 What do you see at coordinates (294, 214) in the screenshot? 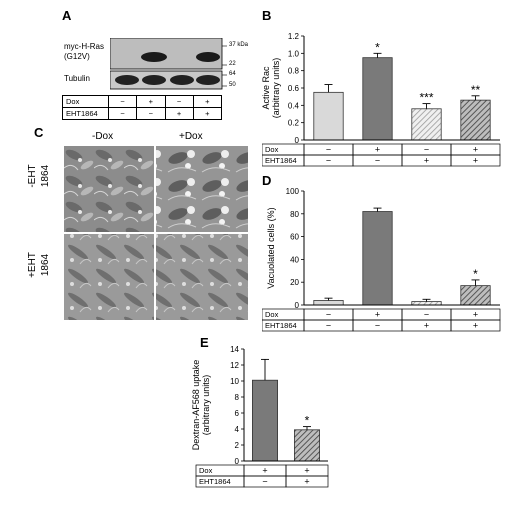
I see `y-tick-label: 80` at bounding box center [294, 214].